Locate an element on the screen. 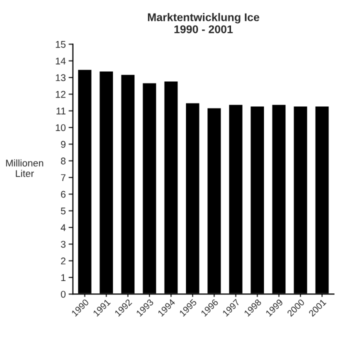 The image size is (339, 340). y-tick-label: 9 is located at coordinates (63, 144).